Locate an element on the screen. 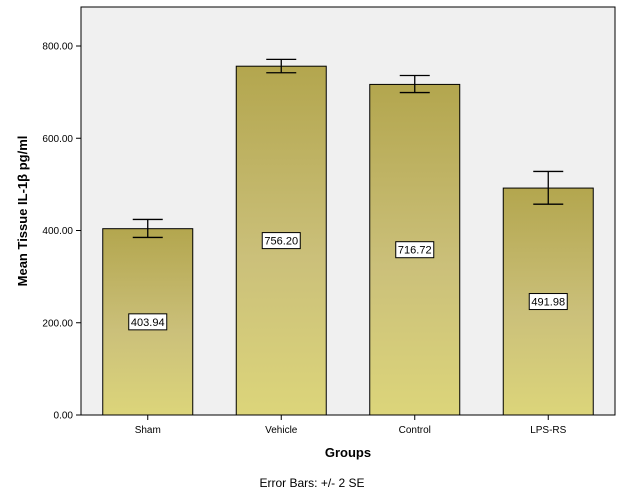 The image size is (625, 496). value-label-text: 491.98 is located at coordinates (548, 303).